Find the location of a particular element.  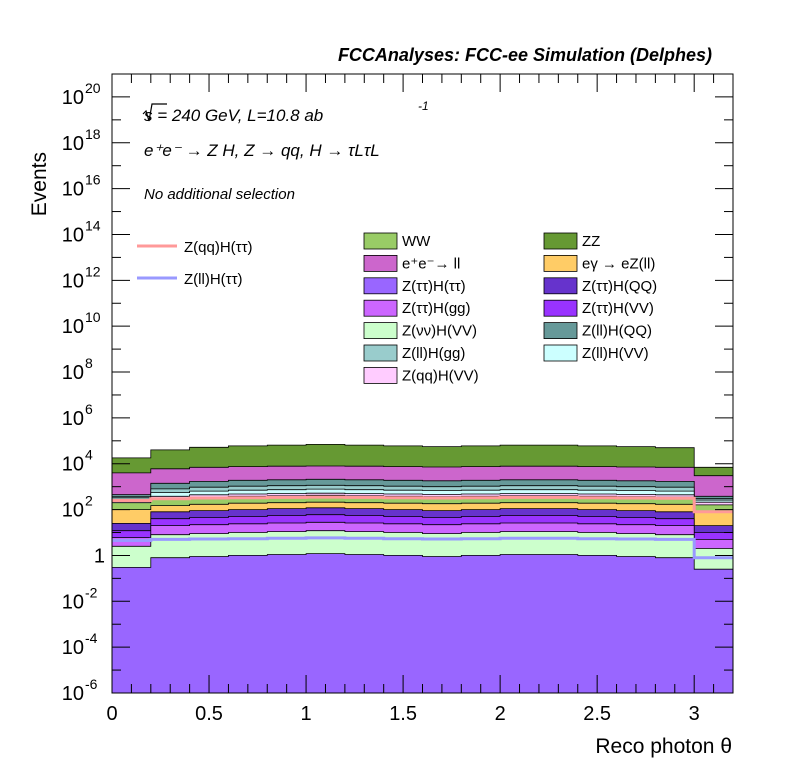

y-tick-exponent: -2 is located at coordinates (91, 592).